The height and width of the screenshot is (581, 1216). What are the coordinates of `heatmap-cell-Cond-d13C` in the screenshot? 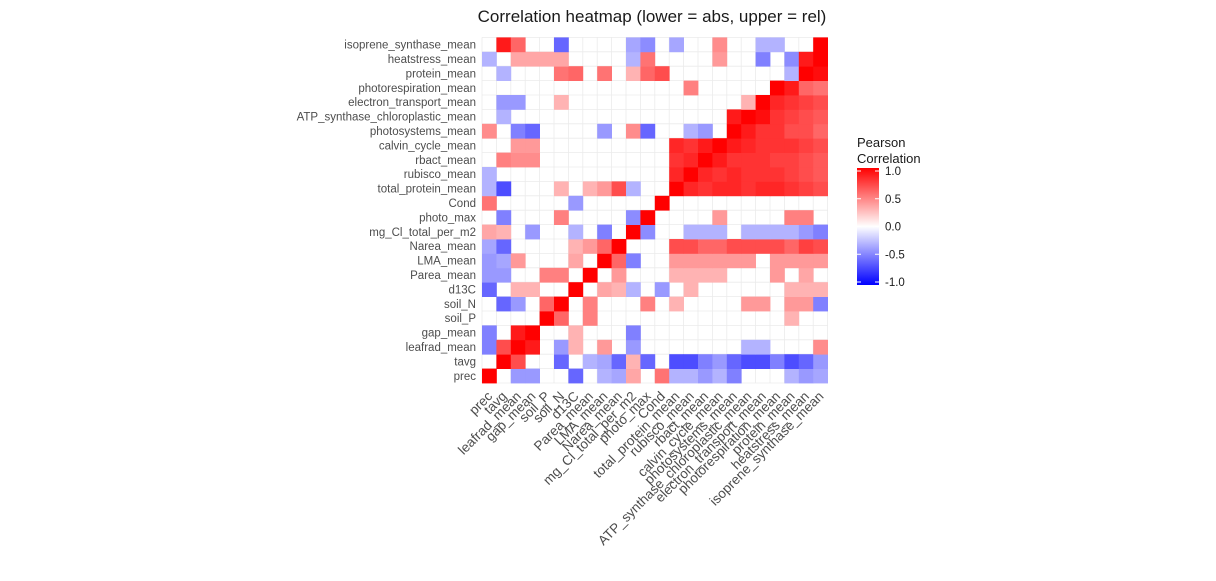 It's located at (576, 203).